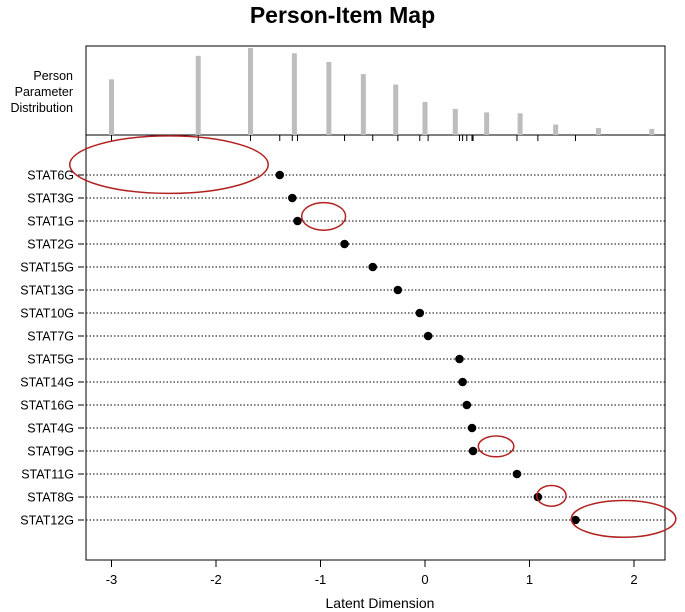 Image resolution: width=685 pixels, height=612 pixels. What do you see at coordinates (382, 91) in the screenshot?
I see `person-distribution-bars` at bounding box center [382, 91].